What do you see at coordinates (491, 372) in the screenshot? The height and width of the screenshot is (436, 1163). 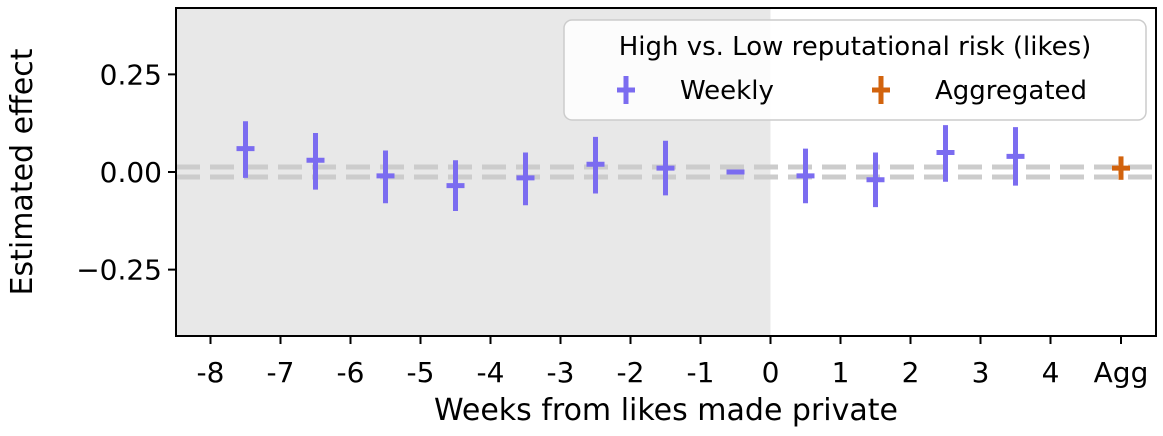 I see `x-tick-label: -4` at bounding box center [491, 372].